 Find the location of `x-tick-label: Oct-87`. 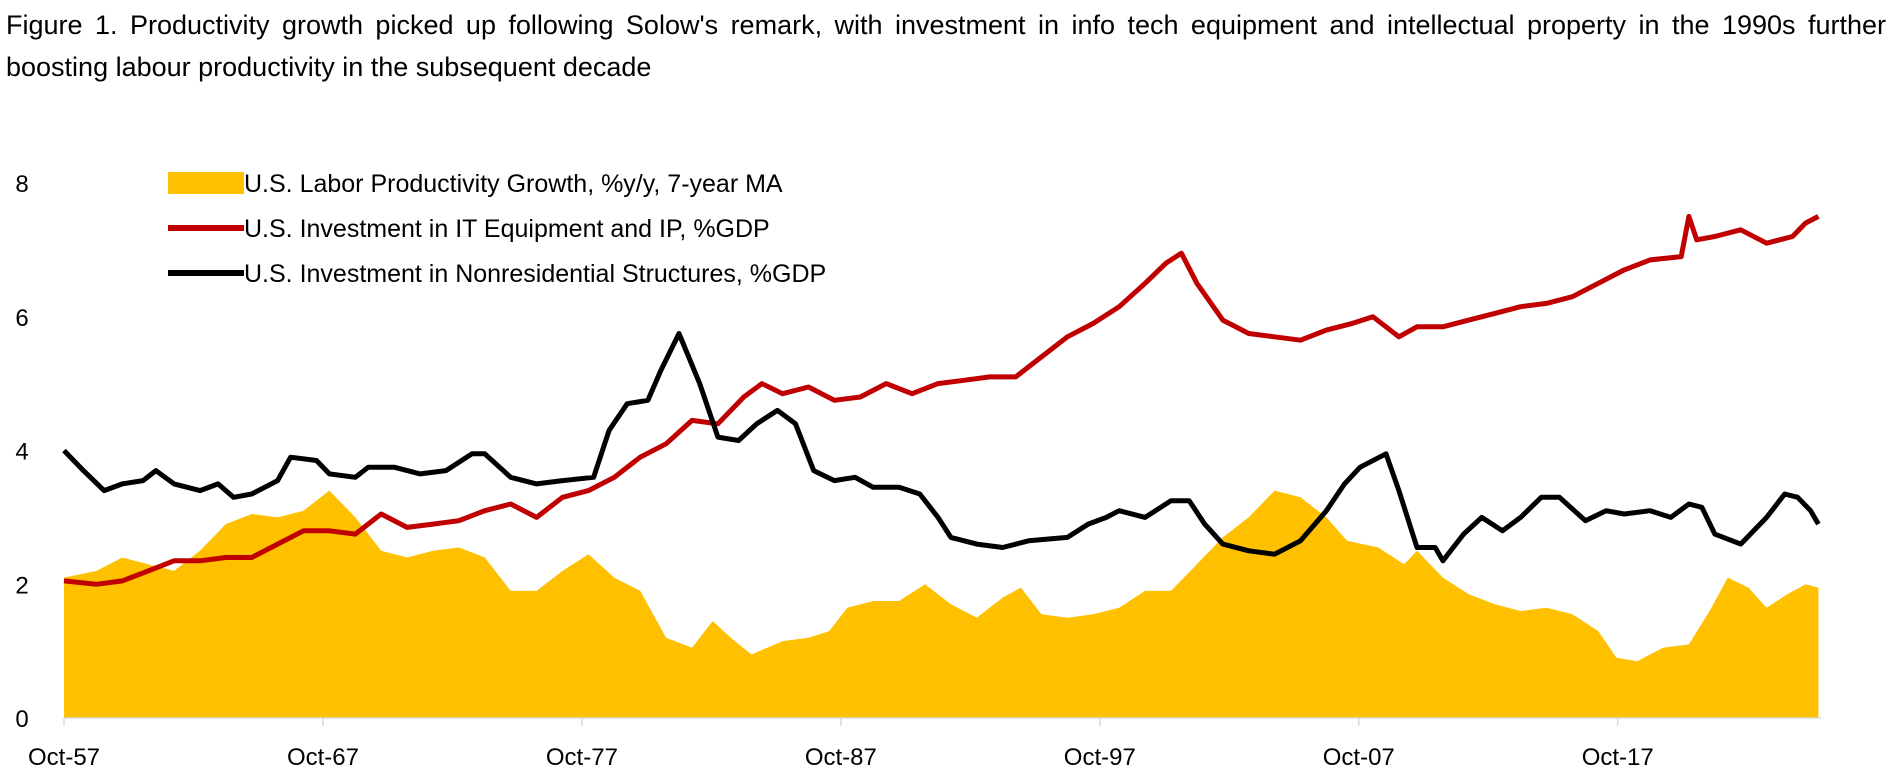

x-tick-label: Oct-87 is located at coordinates (841, 757).